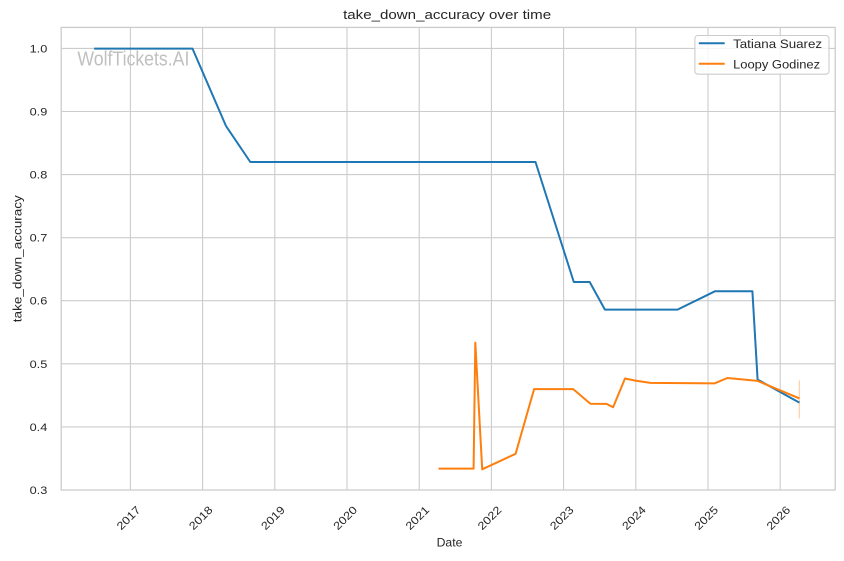 The height and width of the screenshot is (561, 844). Describe the element at coordinates (447, 14) in the screenshot. I see `svg-text: take_down_accuracy over time` at that location.